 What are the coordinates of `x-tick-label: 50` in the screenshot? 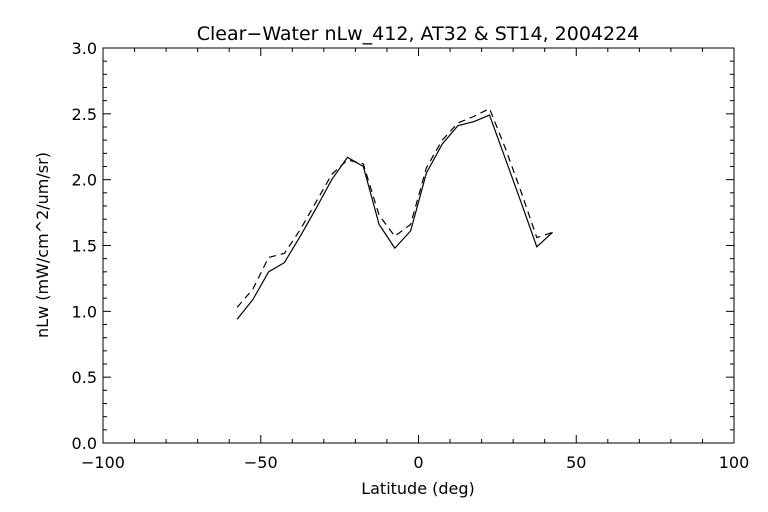 It's located at (576, 462).